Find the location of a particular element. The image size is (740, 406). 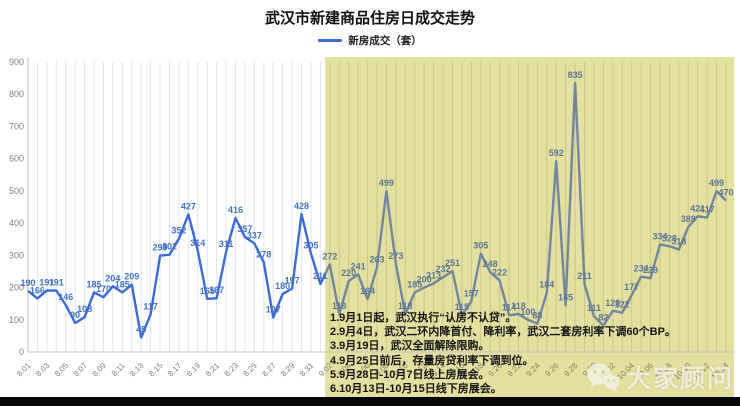

svg-text: 278 is located at coordinates (263, 254).